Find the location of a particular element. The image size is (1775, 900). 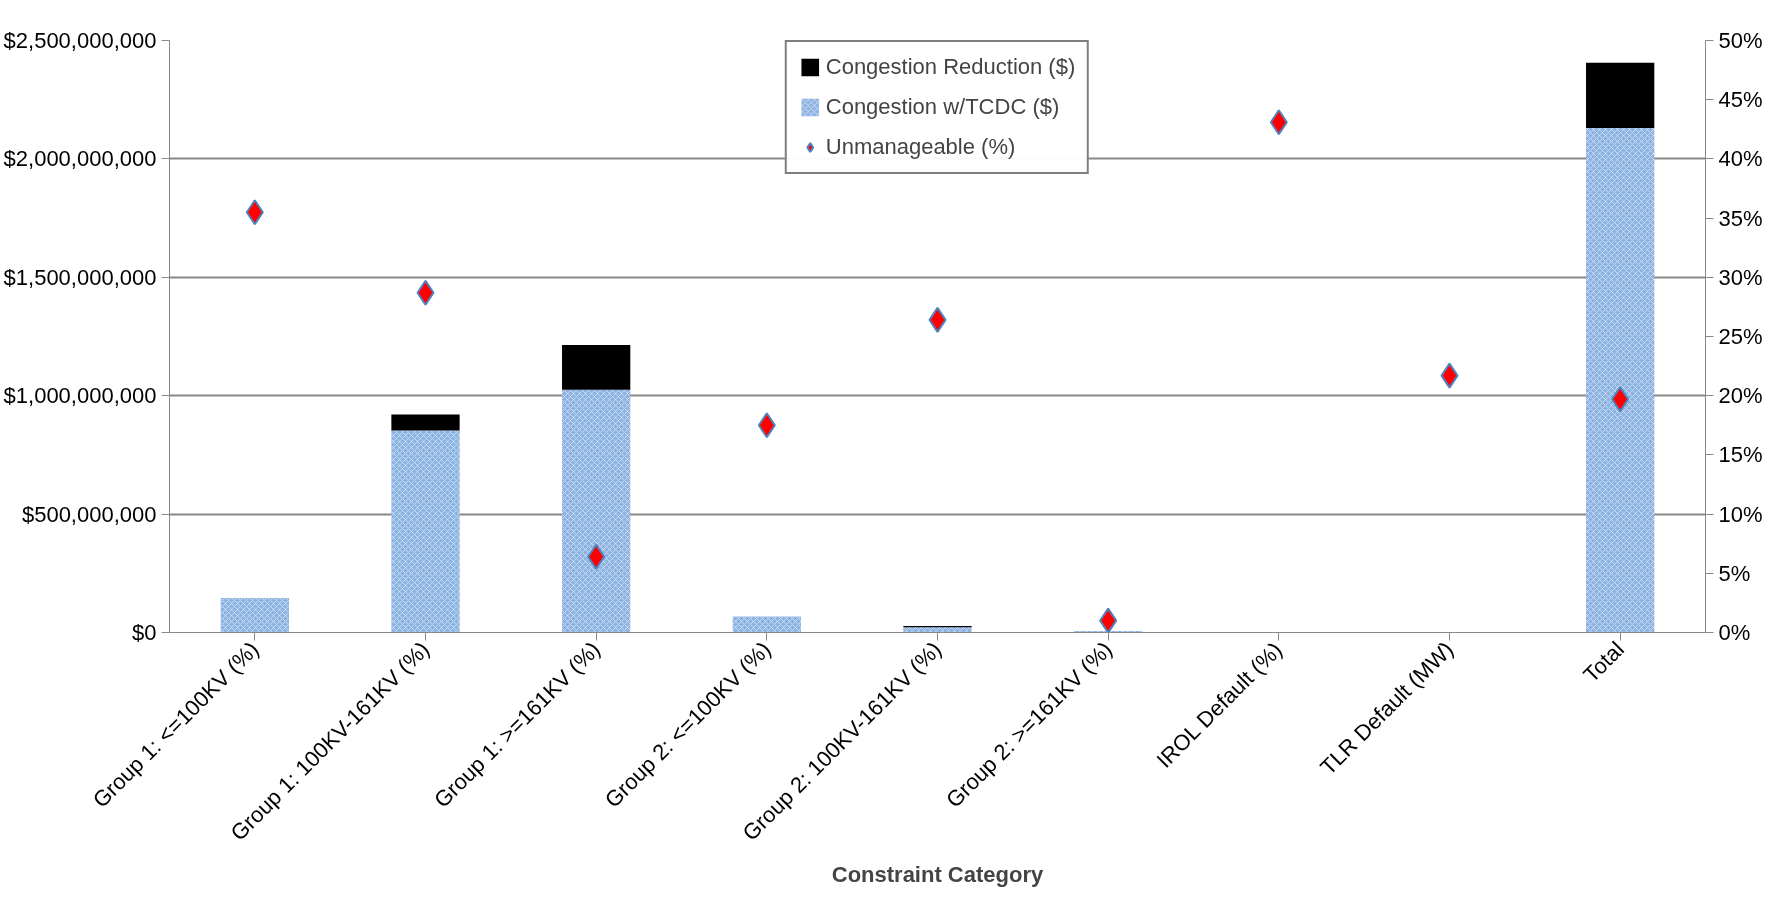

y-tick-label: $0 is located at coordinates (144, 632).